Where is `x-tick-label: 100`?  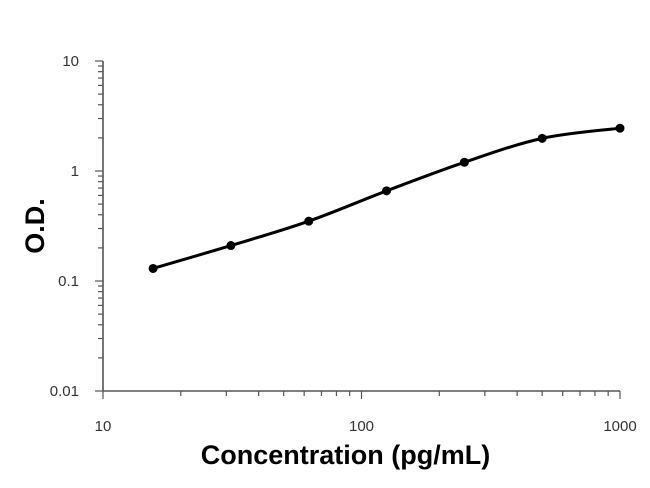
x-tick-label: 100 is located at coordinates (361, 426).